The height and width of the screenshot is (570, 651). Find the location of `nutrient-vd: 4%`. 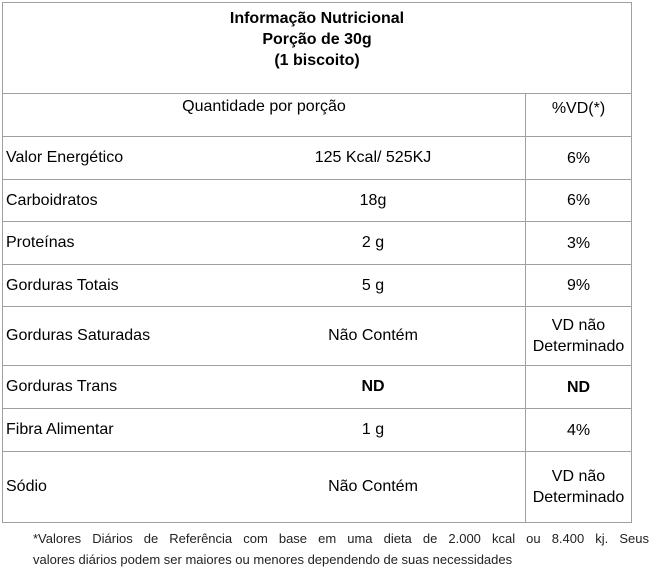

nutrient-vd: 4% is located at coordinates (578, 430).